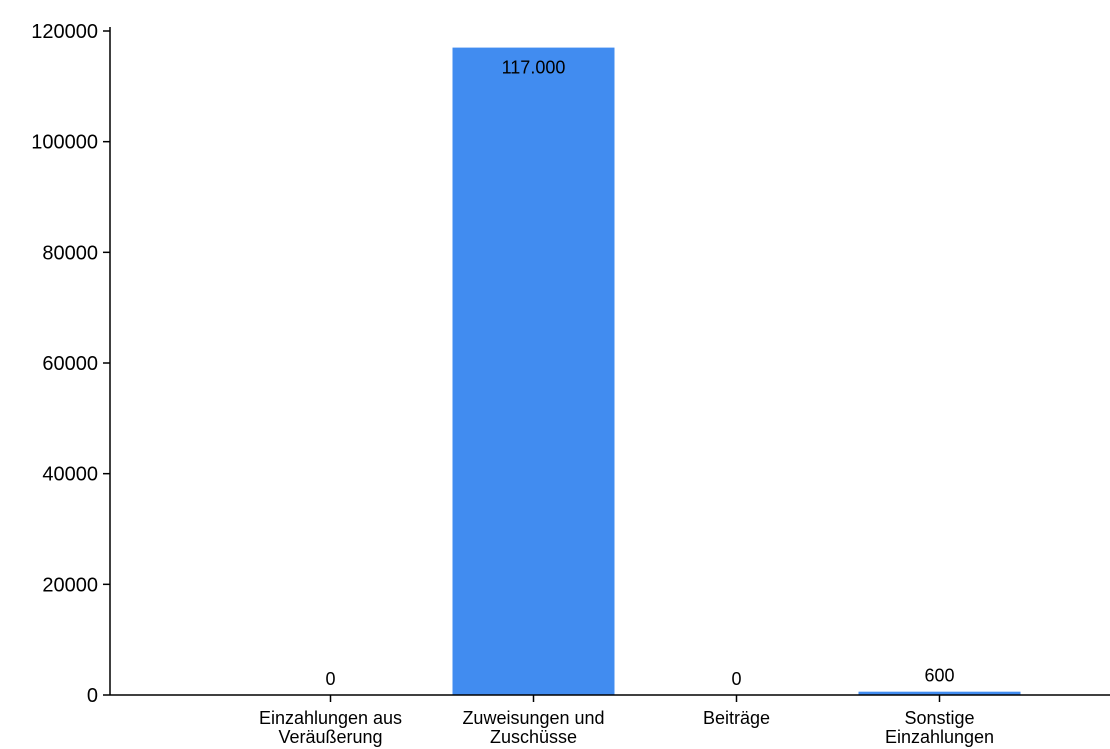 Image resolution: width=1110 pixels, height=749 pixels. Describe the element at coordinates (533, 718) in the screenshot. I see `x-category-label: Zuweisungen und` at that location.